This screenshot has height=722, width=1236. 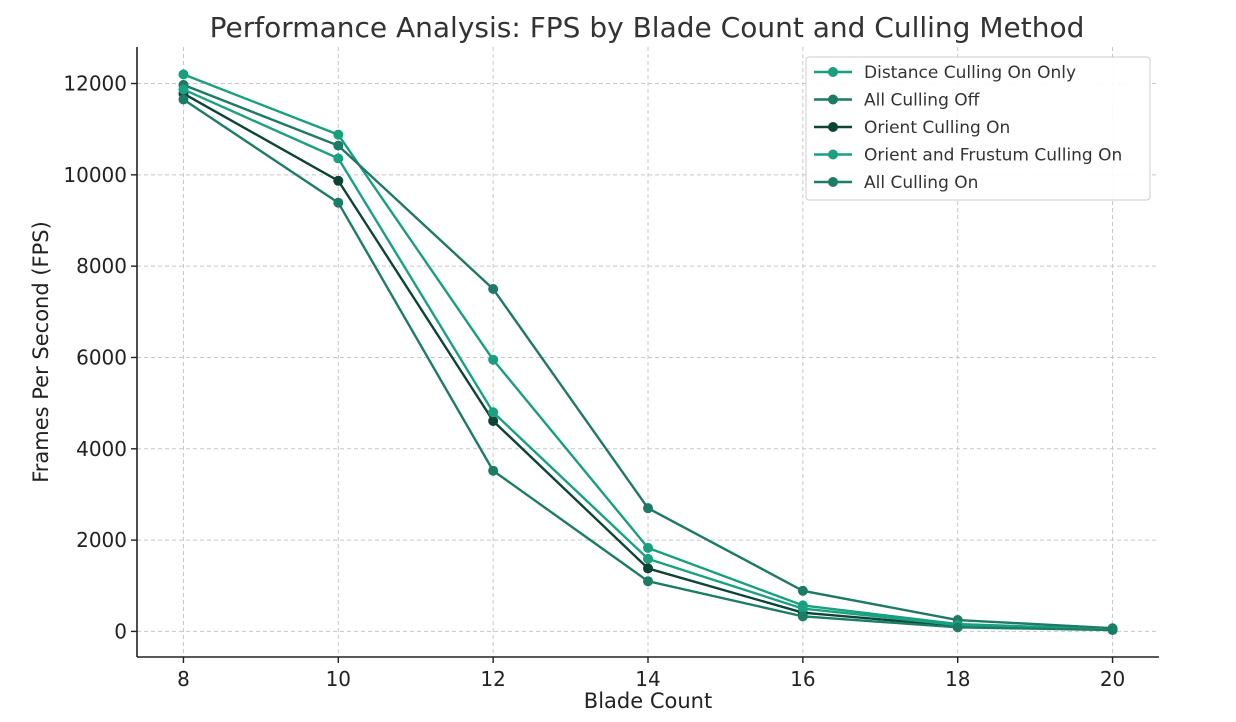 What do you see at coordinates (101, 449) in the screenshot?
I see `y-tick-label: 4000` at bounding box center [101, 449].